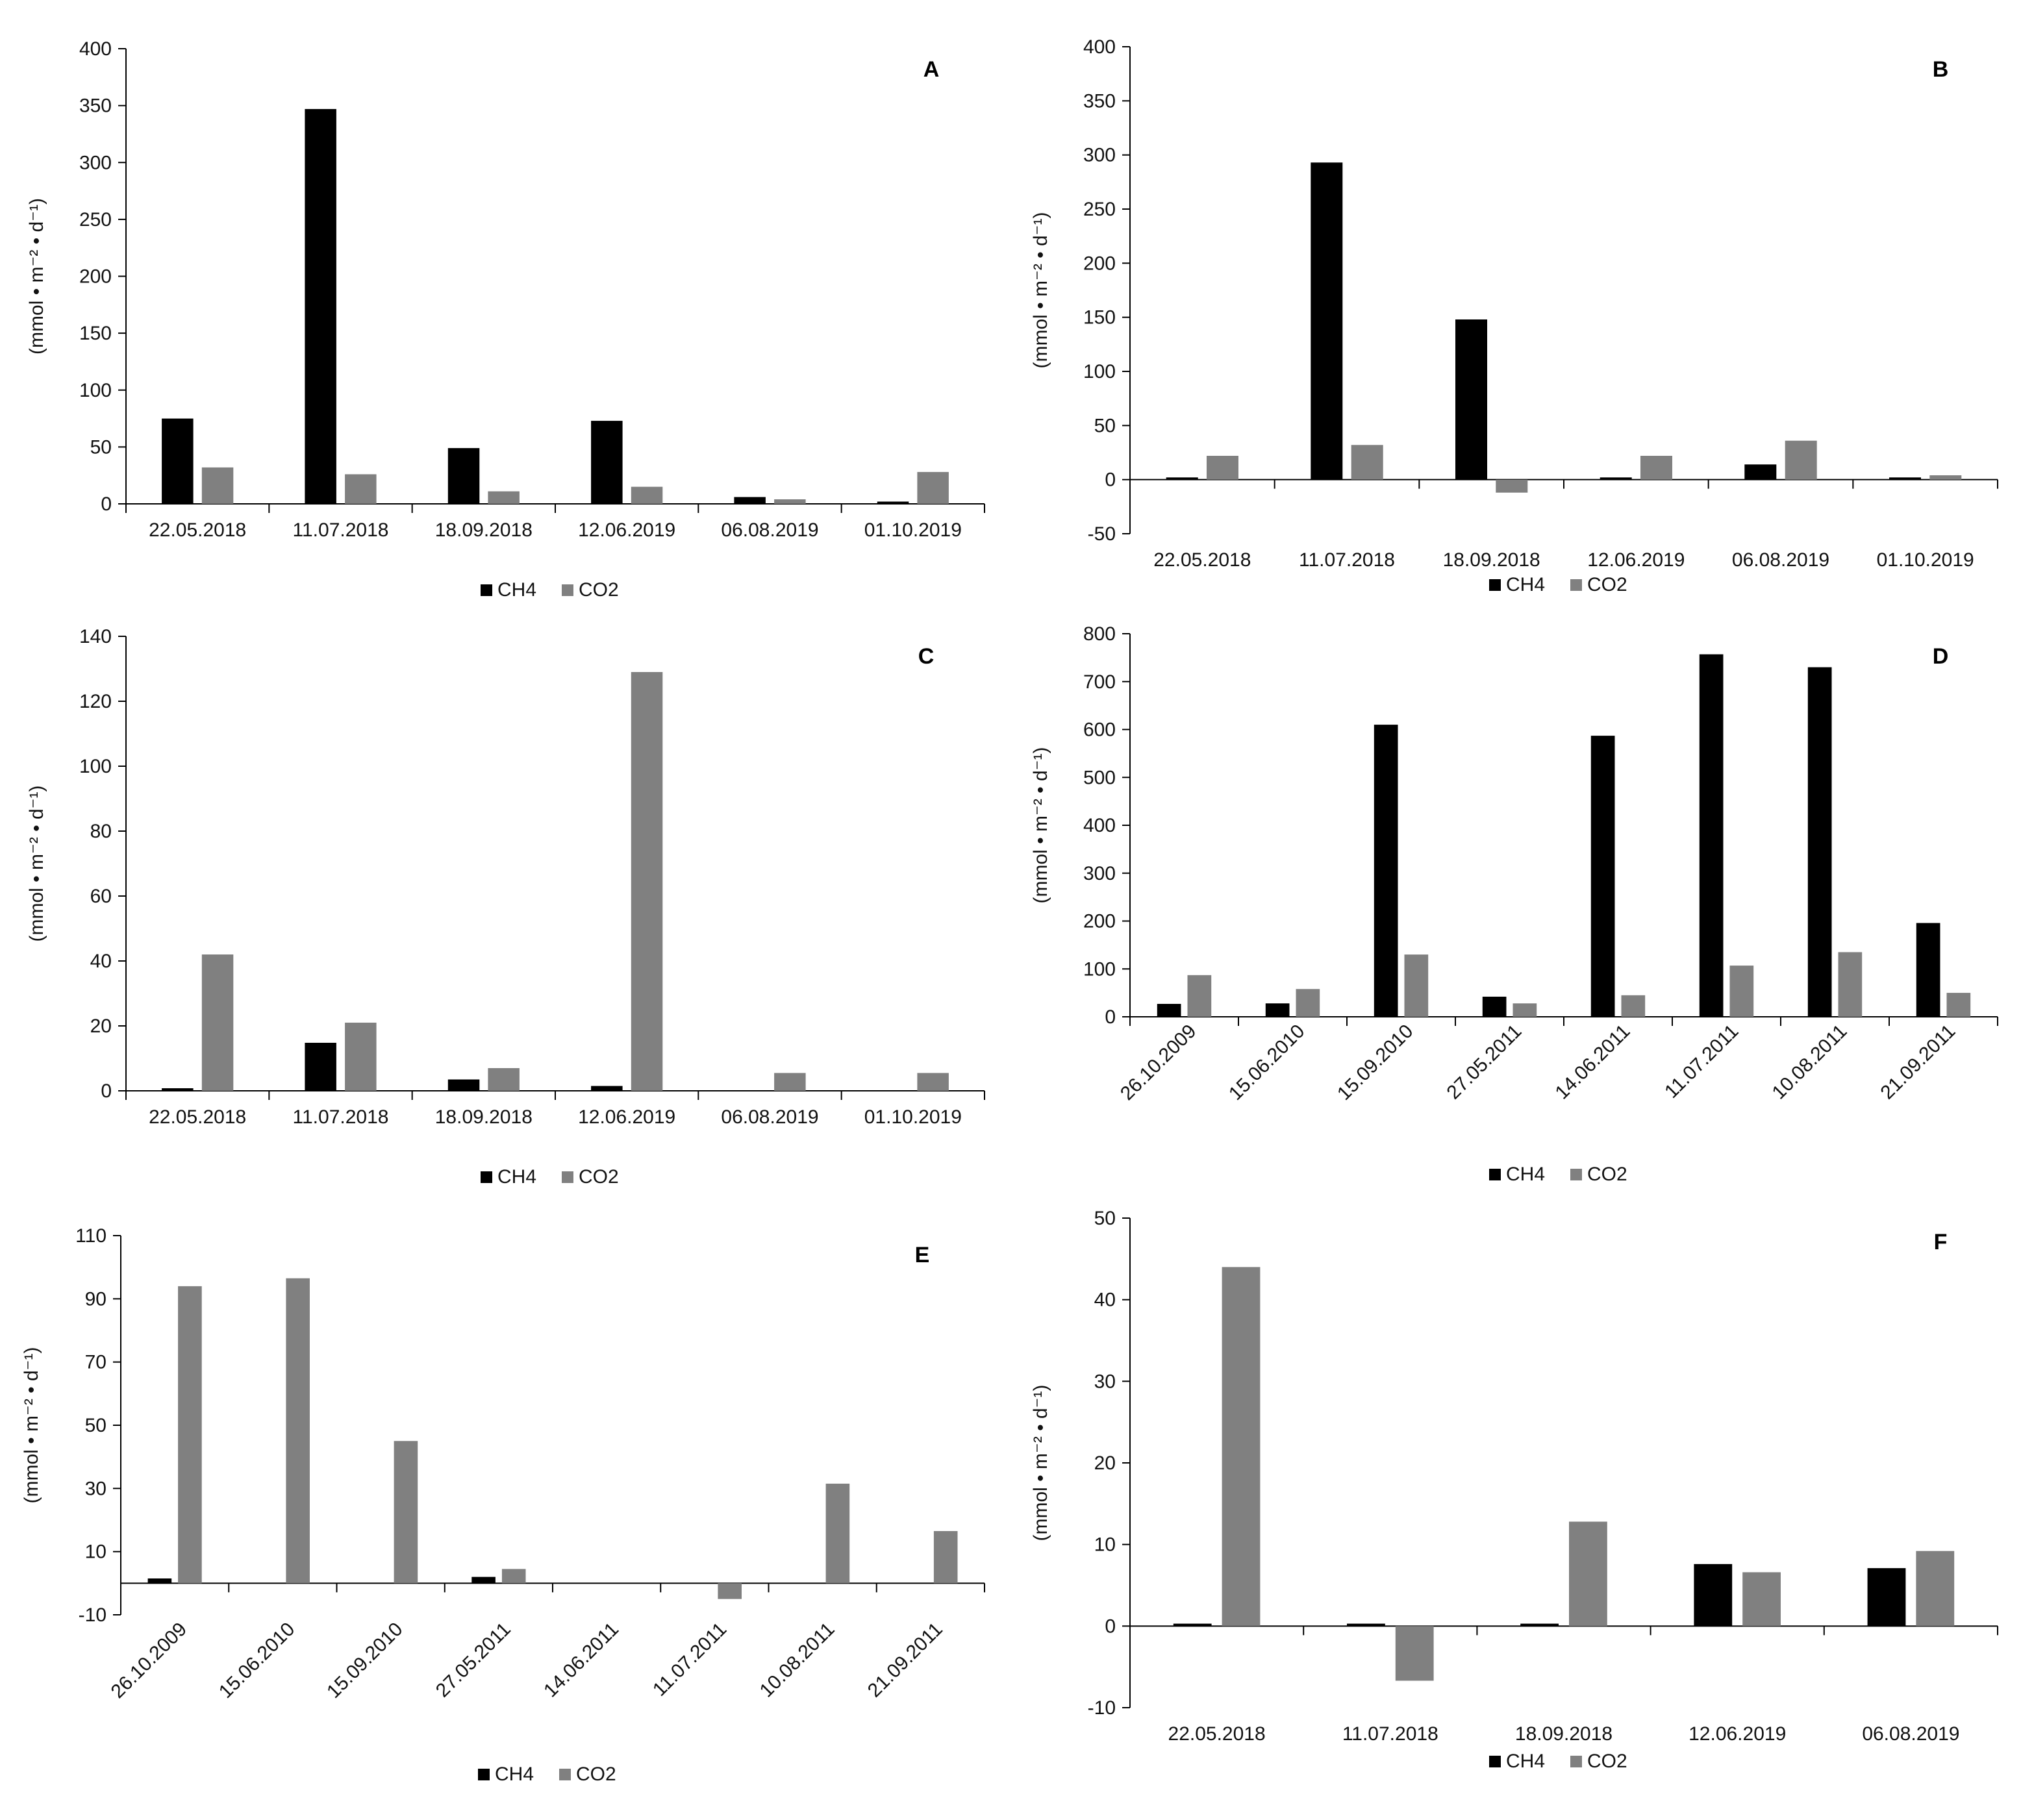 The height and width of the screenshot is (1820, 2021). What do you see at coordinates (1539, 1625) in the screenshot?
I see `chart-F-bar-ch4-18.09.2018` at bounding box center [1539, 1625].